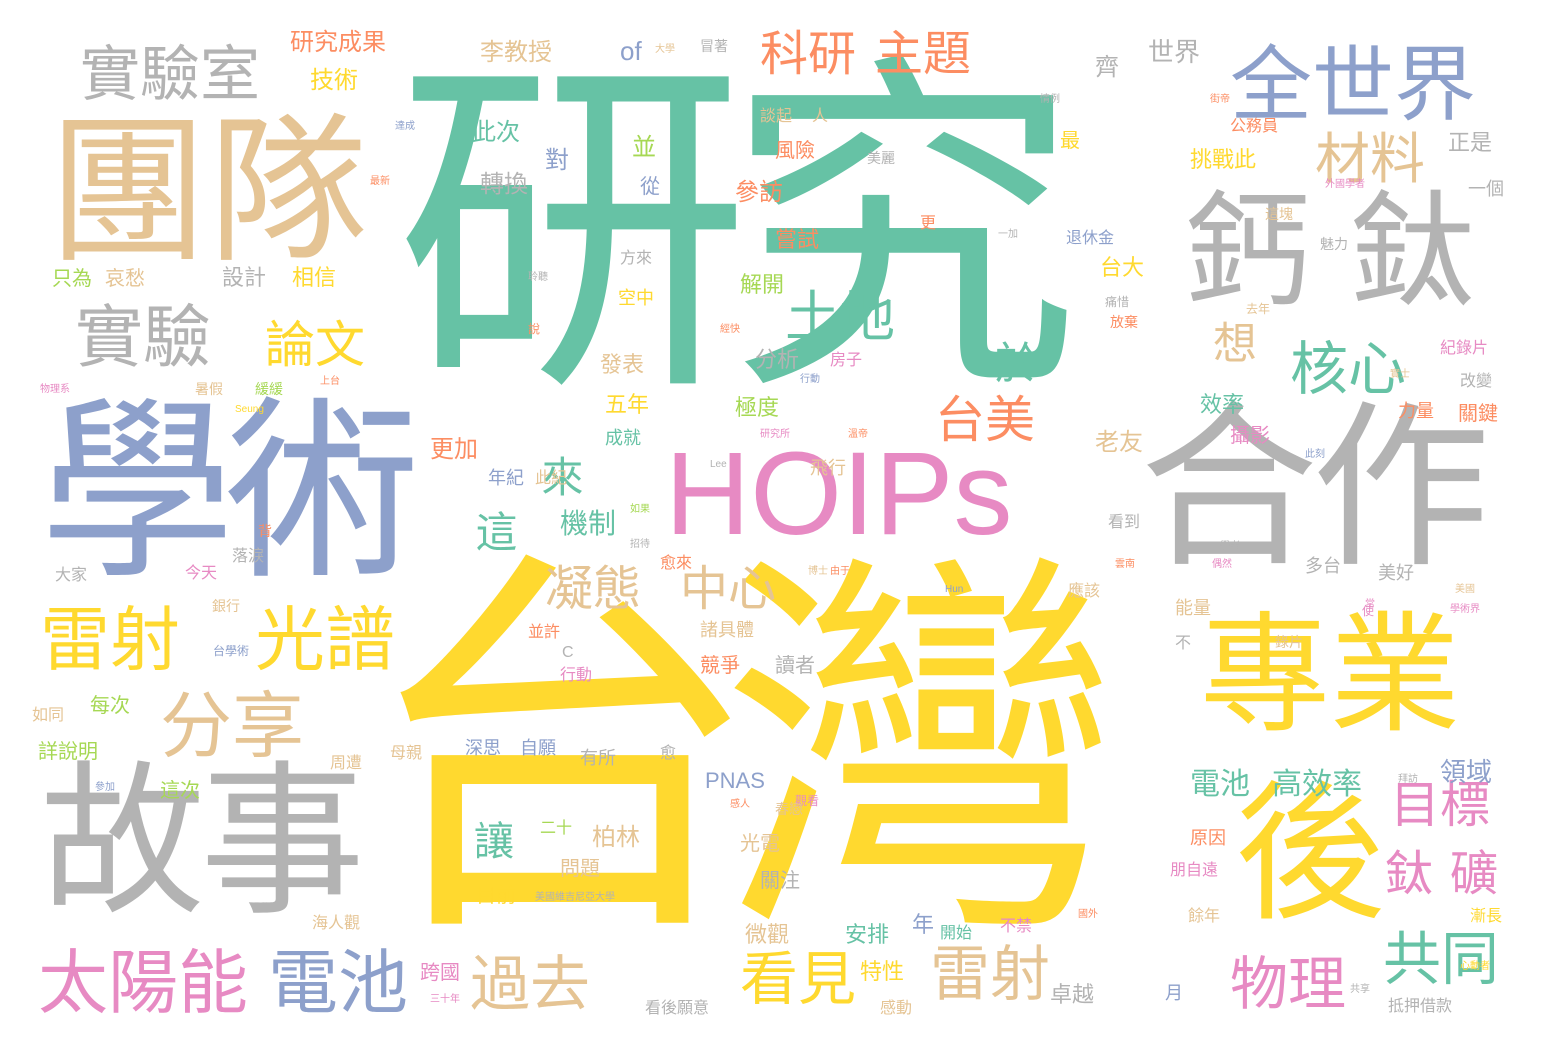 The width and height of the screenshot is (1548, 1052). I want to click on word-nengliang: 能量, so click(1193, 608).